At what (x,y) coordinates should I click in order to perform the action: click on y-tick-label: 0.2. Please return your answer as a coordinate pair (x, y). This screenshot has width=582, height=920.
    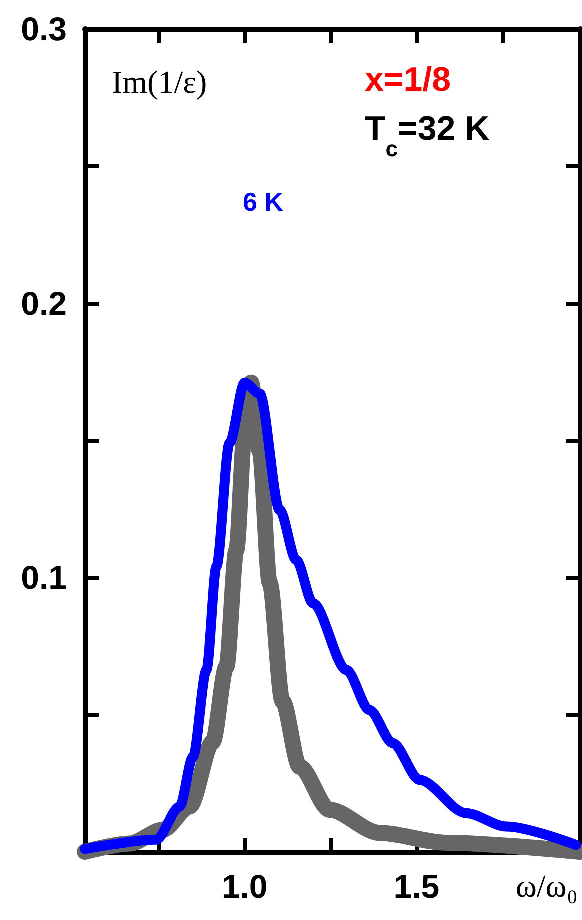
    Looking at the image, I should click on (44, 303).